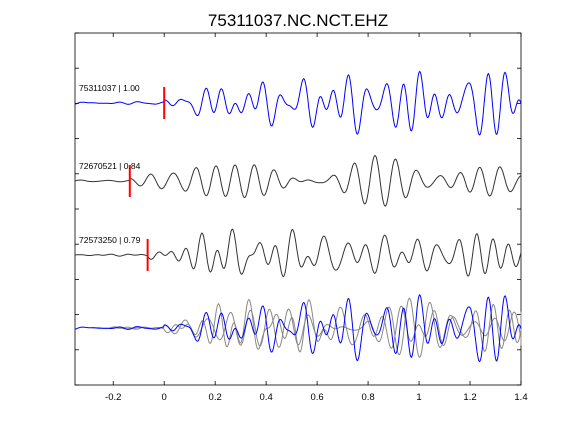 This screenshot has width=576, height=432. I want to click on x-tick-label: 1, so click(418, 397).